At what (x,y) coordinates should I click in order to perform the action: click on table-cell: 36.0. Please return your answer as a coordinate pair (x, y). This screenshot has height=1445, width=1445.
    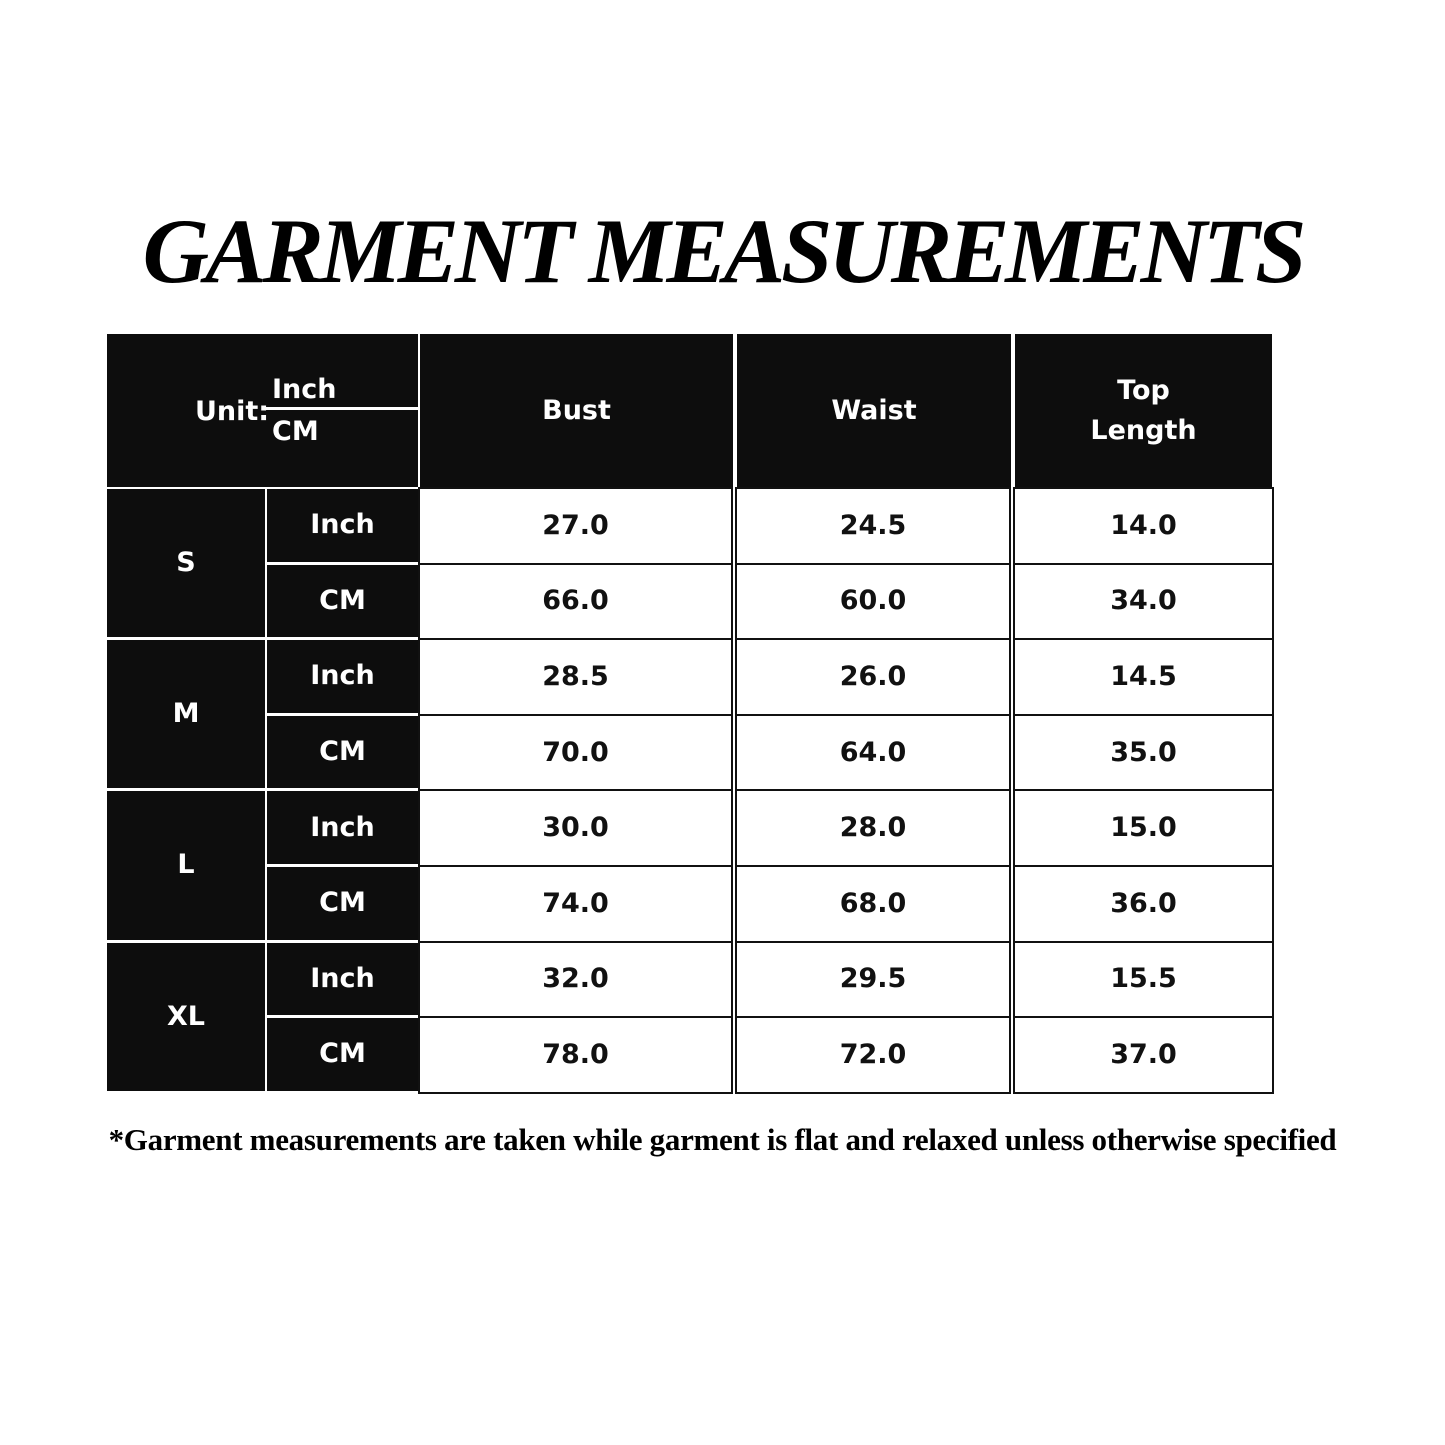
    Looking at the image, I should click on (1143, 904).